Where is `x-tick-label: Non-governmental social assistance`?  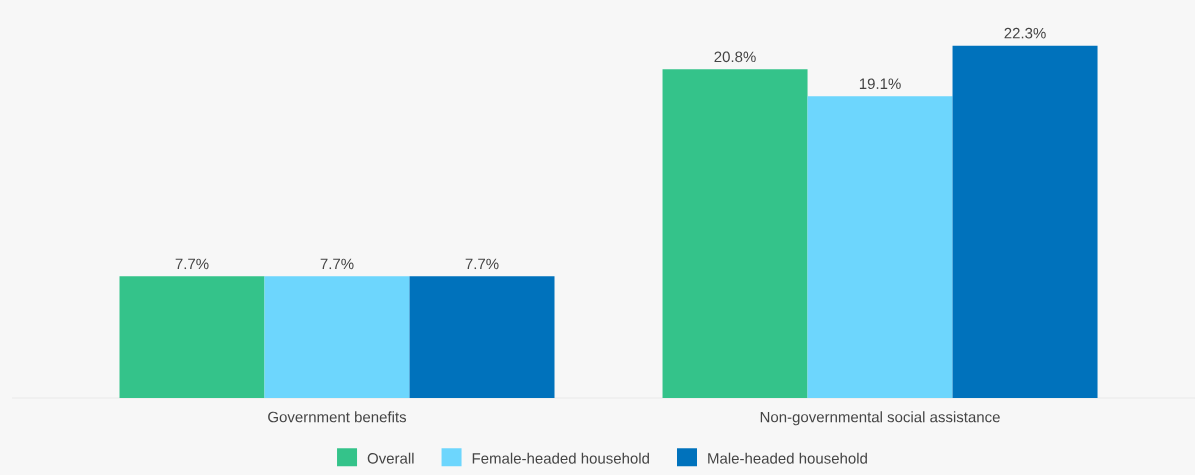 x-tick-label: Non-governmental social assistance is located at coordinates (880, 418).